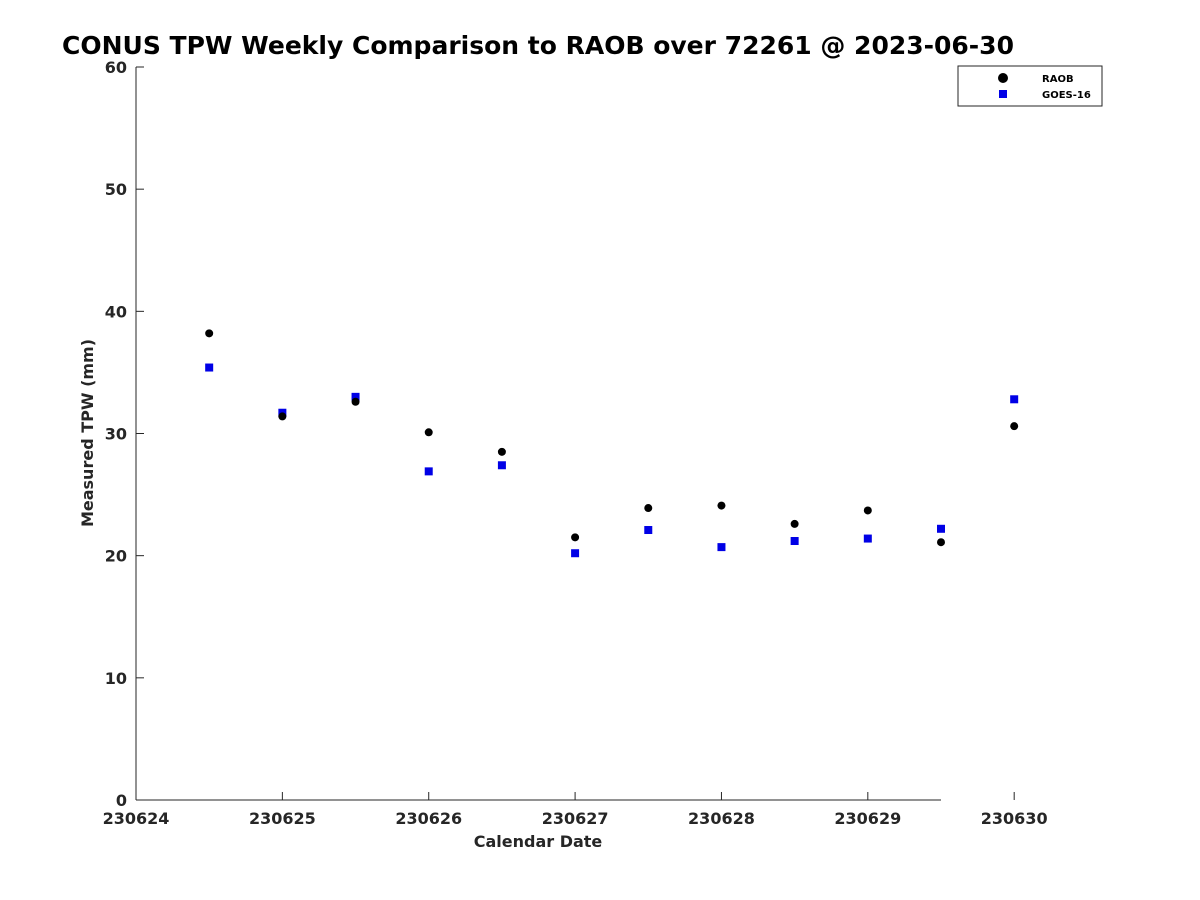  I want to click on y-tick-label: 60, so click(116, 67).